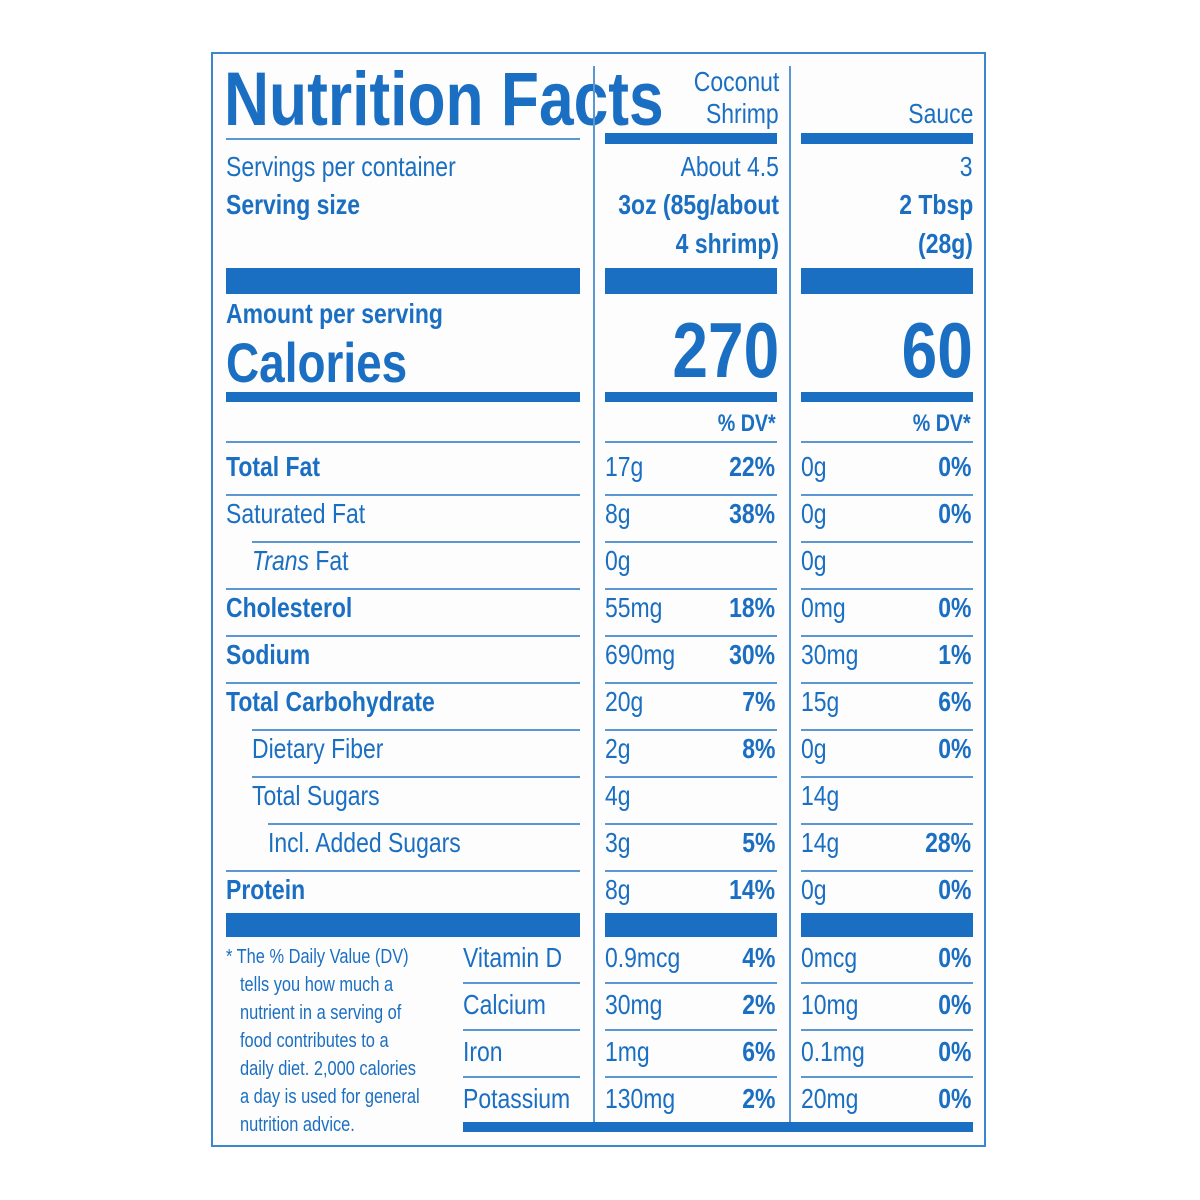 The width and height of the screenshot is (1200, 1200). I want to click on col1-amount: 1mg, so click(627, 1051).